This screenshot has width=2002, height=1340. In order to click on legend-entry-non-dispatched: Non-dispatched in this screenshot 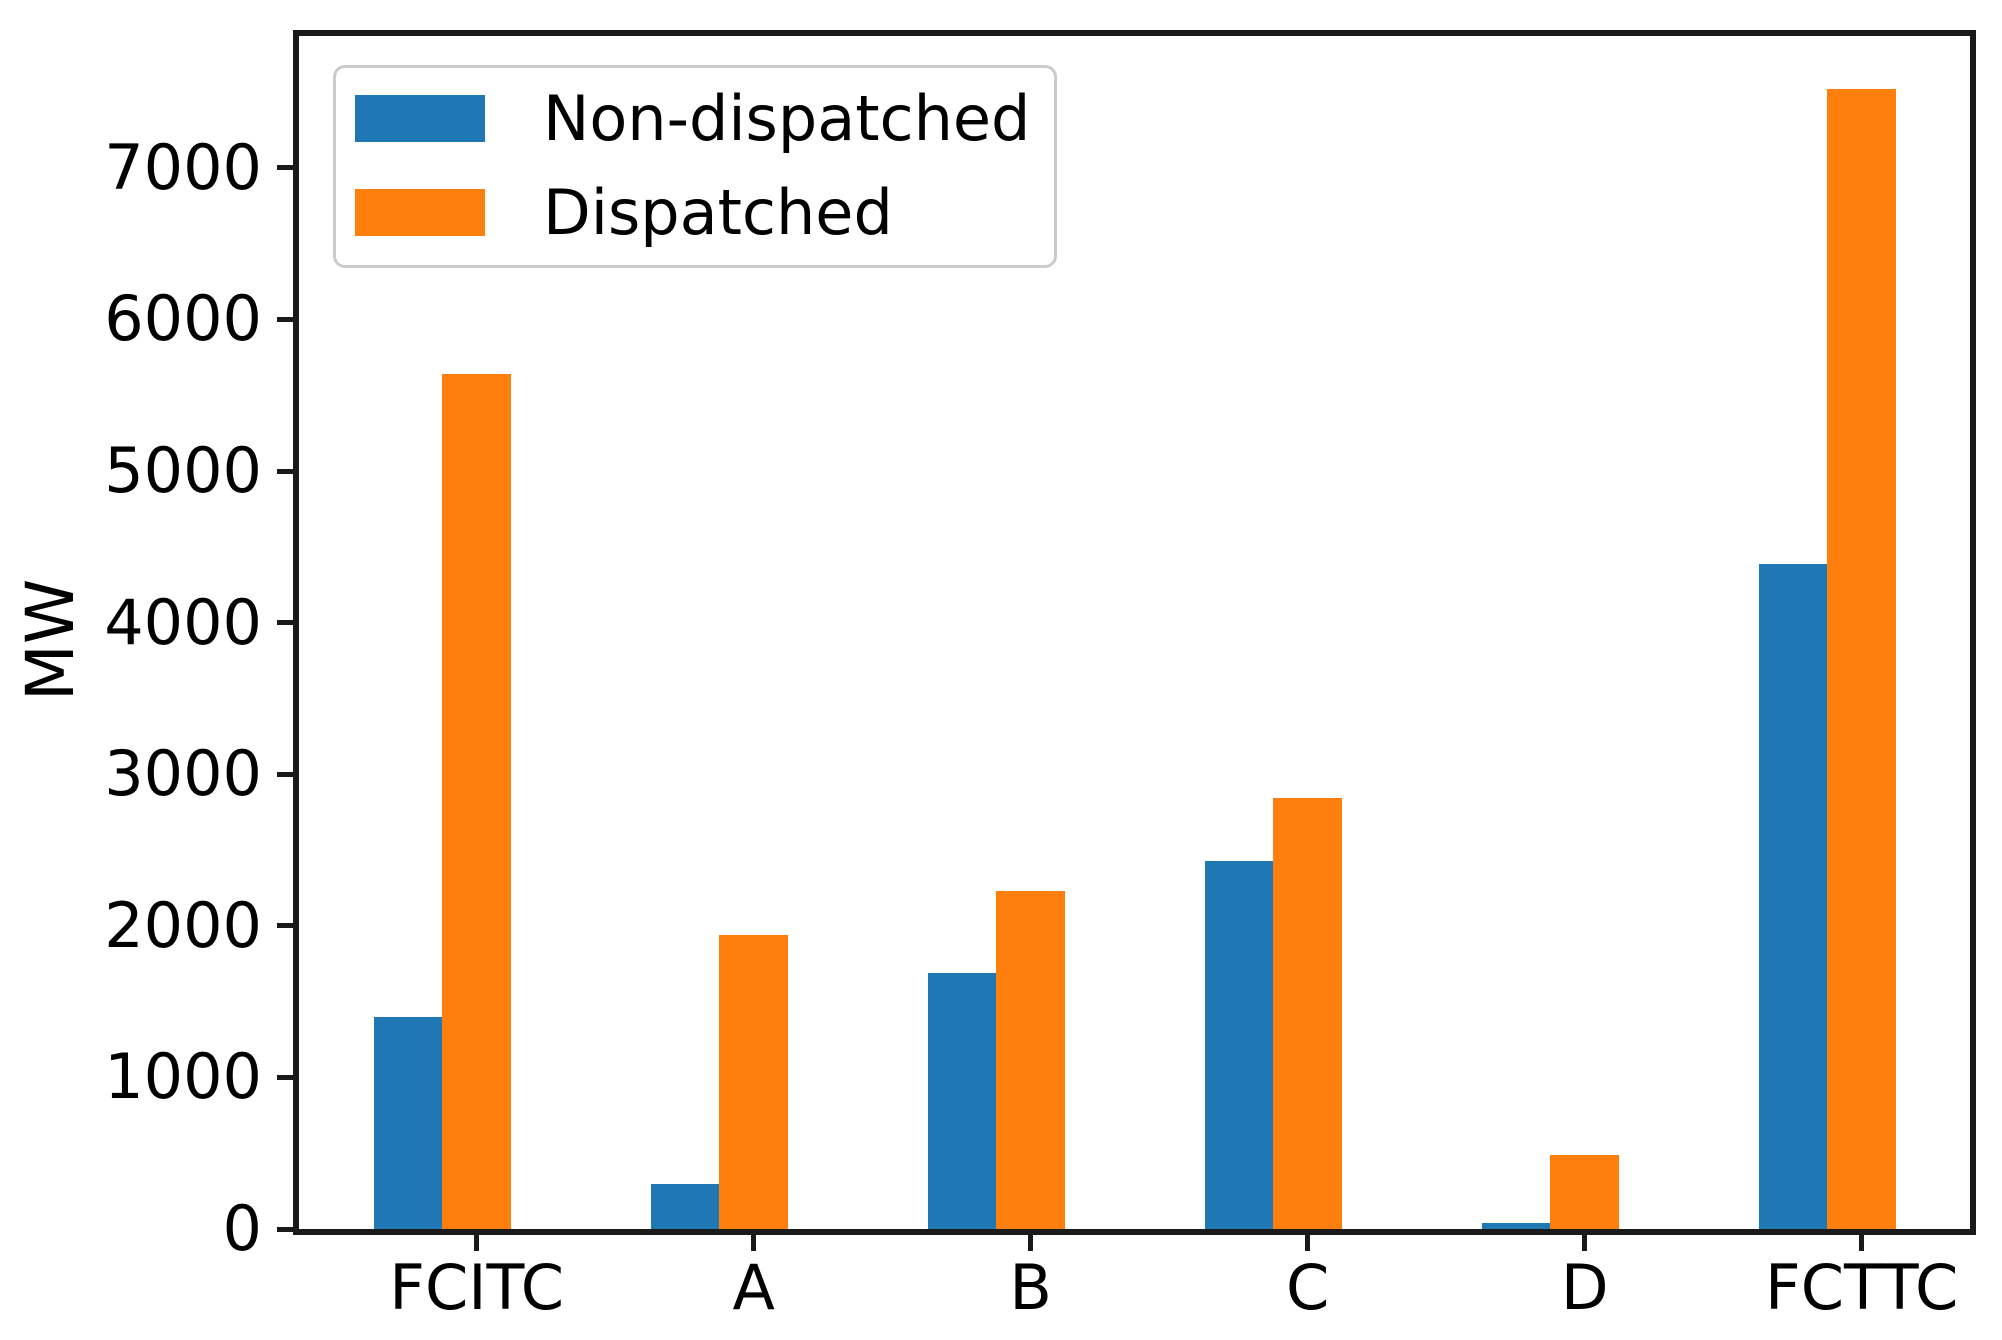, I will do `click(704, 118)`.